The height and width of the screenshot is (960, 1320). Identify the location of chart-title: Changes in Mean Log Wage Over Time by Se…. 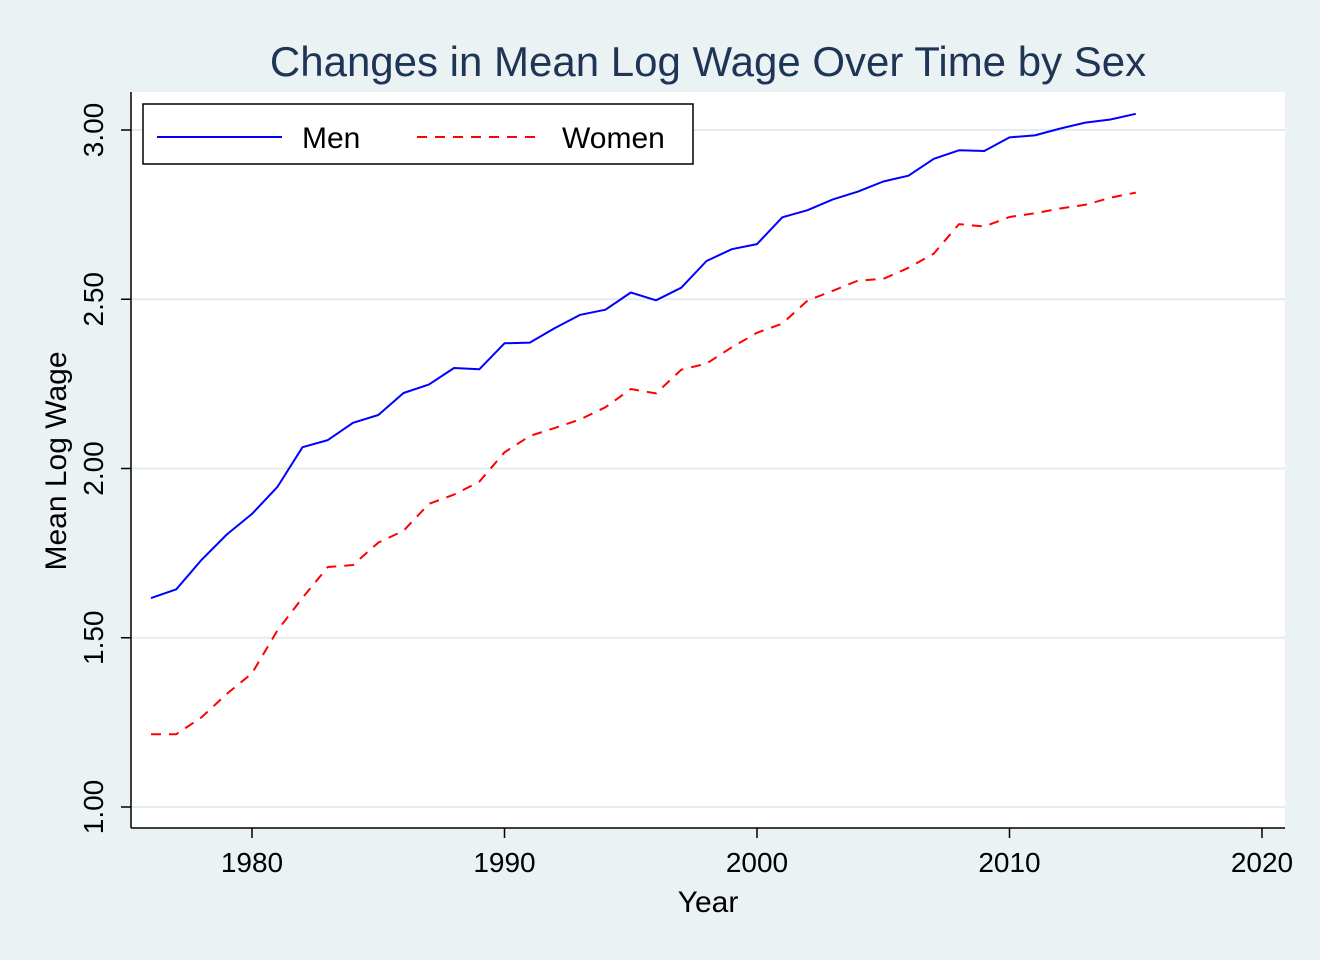
(708, 61).